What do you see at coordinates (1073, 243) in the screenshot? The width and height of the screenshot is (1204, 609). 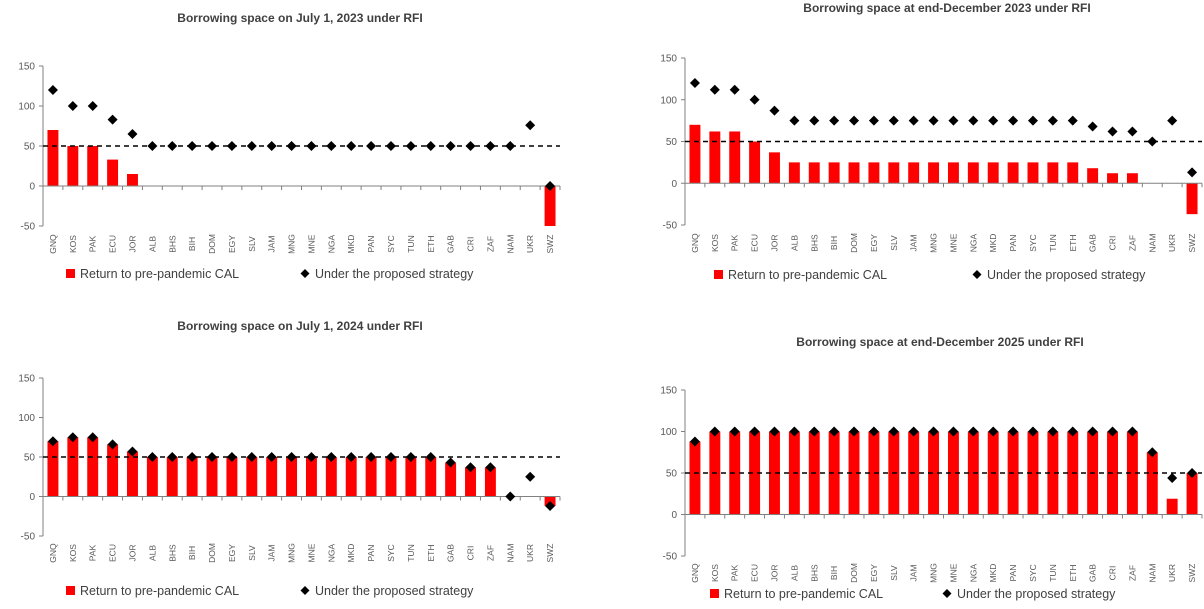 I see `category-label: ETH` at bounding box center [1073, 243].